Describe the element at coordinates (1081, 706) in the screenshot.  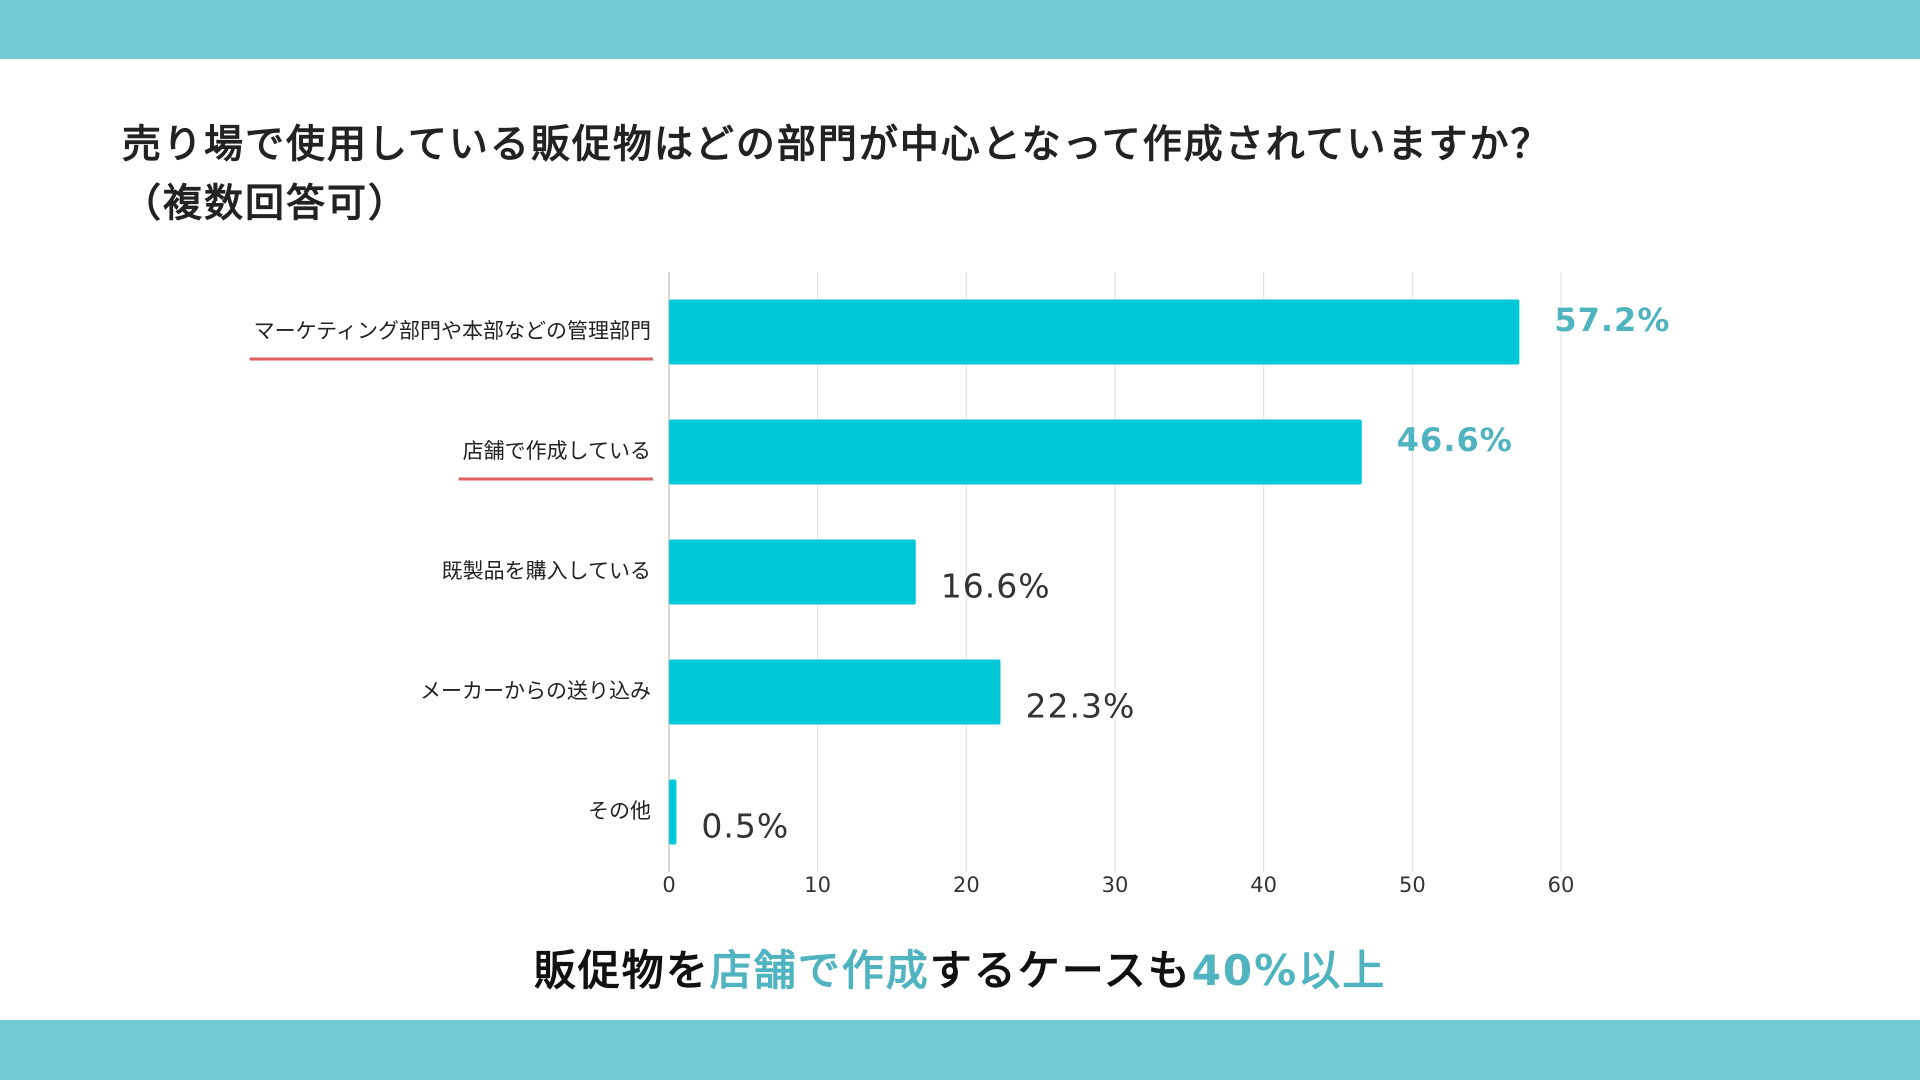
I see `value-label: 22.3%` at that location.